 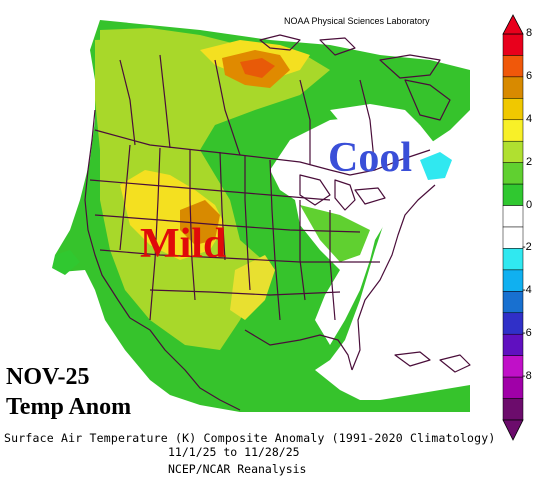 I want to click on colorbar-top-arrow, so click(x=513, y=24).